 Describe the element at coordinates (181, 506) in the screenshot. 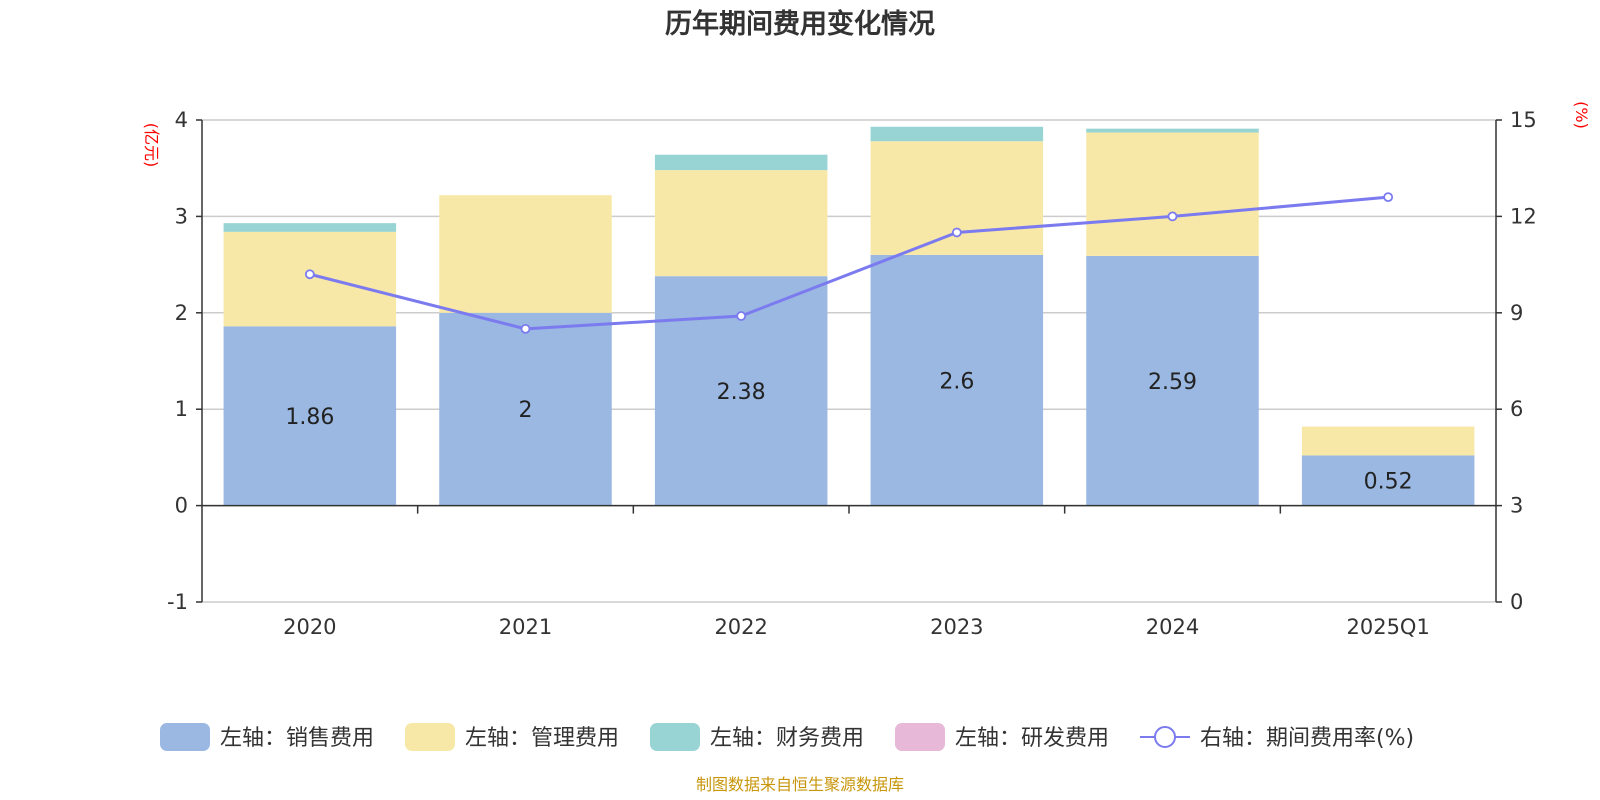

I see `left-axis-tick-label: 0` at that location.